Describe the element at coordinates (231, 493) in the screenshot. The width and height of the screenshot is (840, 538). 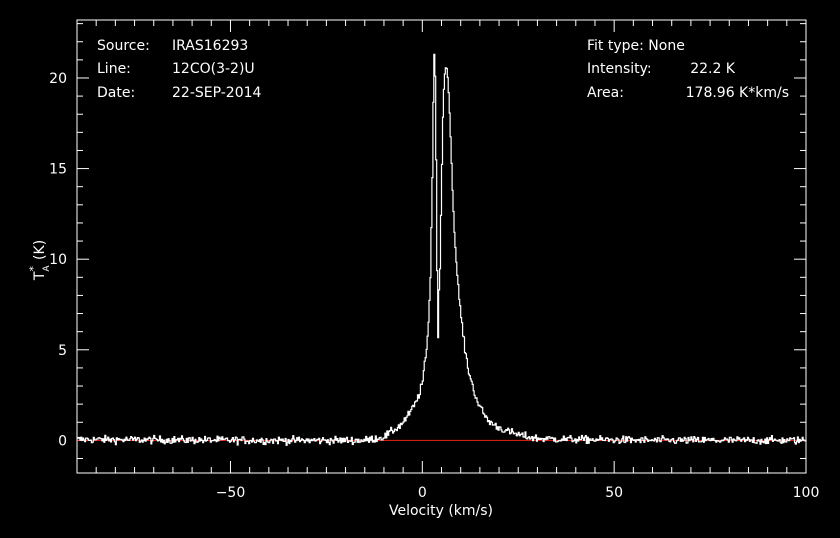
I see `x-tick-label: −50` at that location.